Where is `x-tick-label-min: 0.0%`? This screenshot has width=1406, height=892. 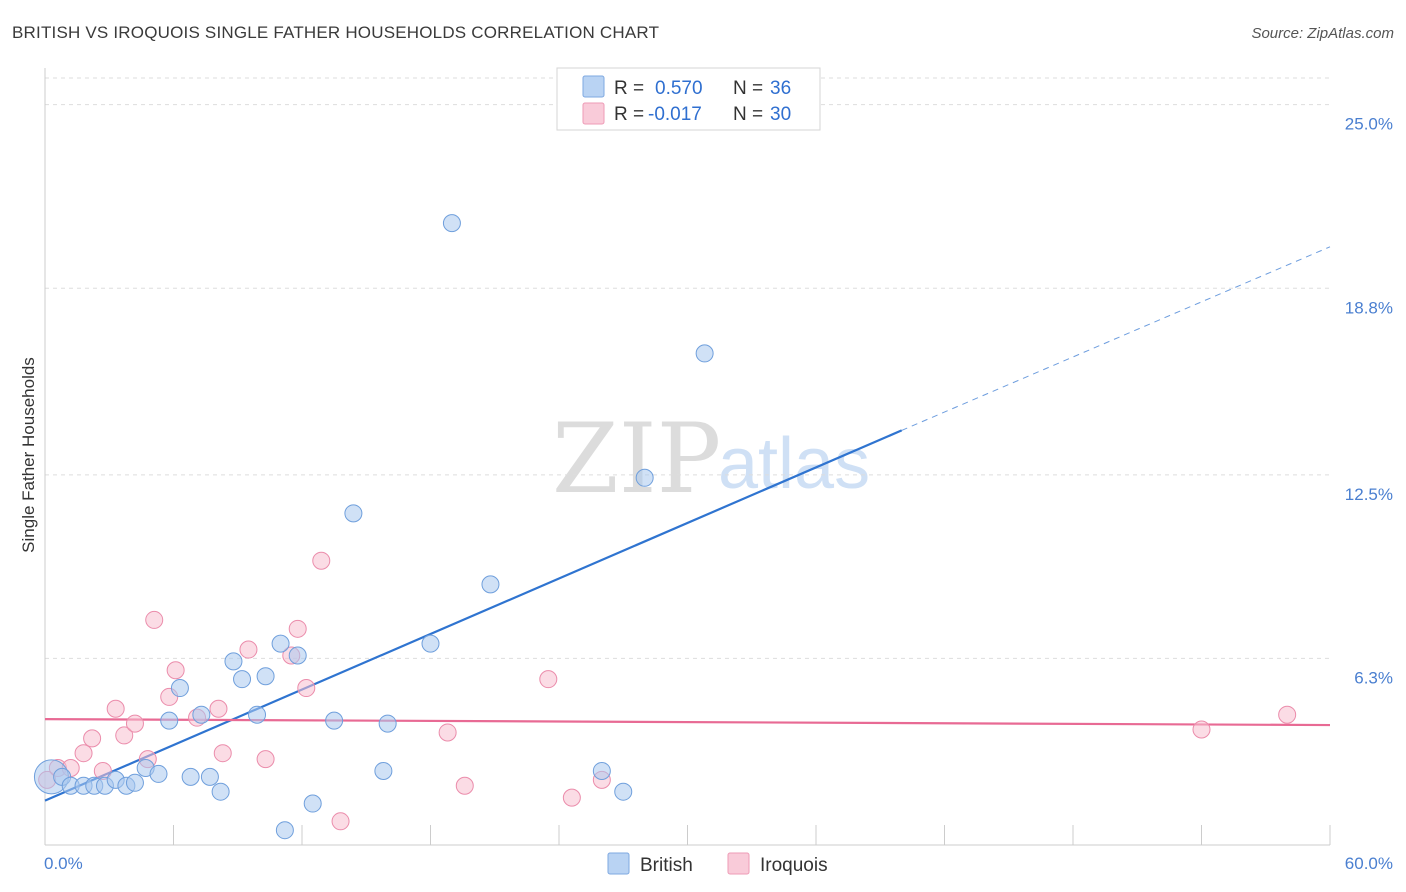 x-tick-label-min: 0.0% is located at coordinates (63, 863).